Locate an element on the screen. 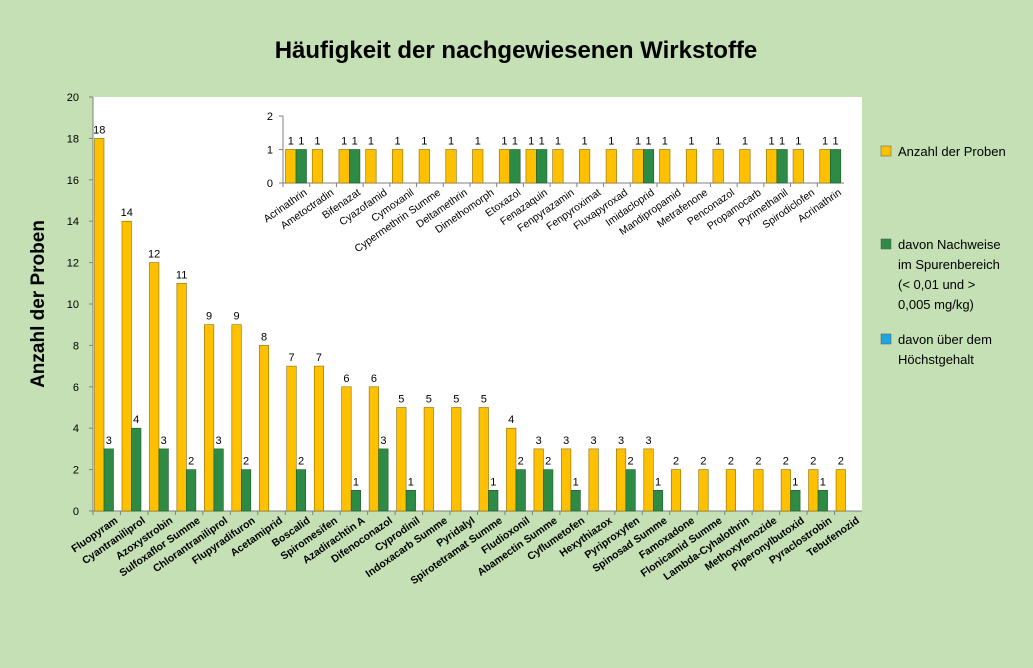 The width and height of the screenshot is (1033, 668). data-label-total: 5 is located at coordinates (429, 400).